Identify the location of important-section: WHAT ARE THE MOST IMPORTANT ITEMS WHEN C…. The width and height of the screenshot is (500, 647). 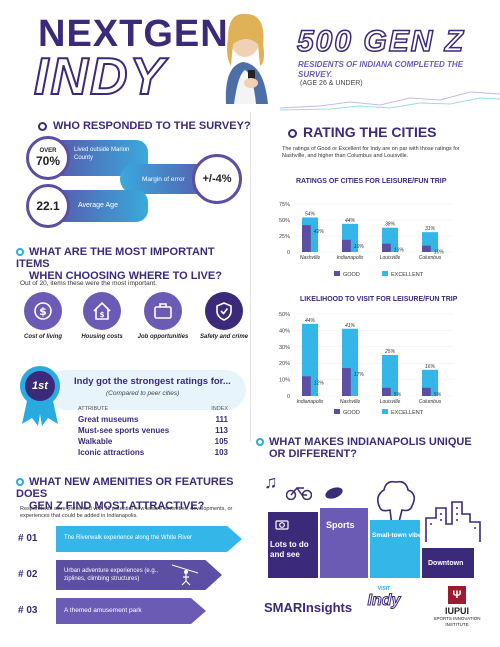
(133, 299).